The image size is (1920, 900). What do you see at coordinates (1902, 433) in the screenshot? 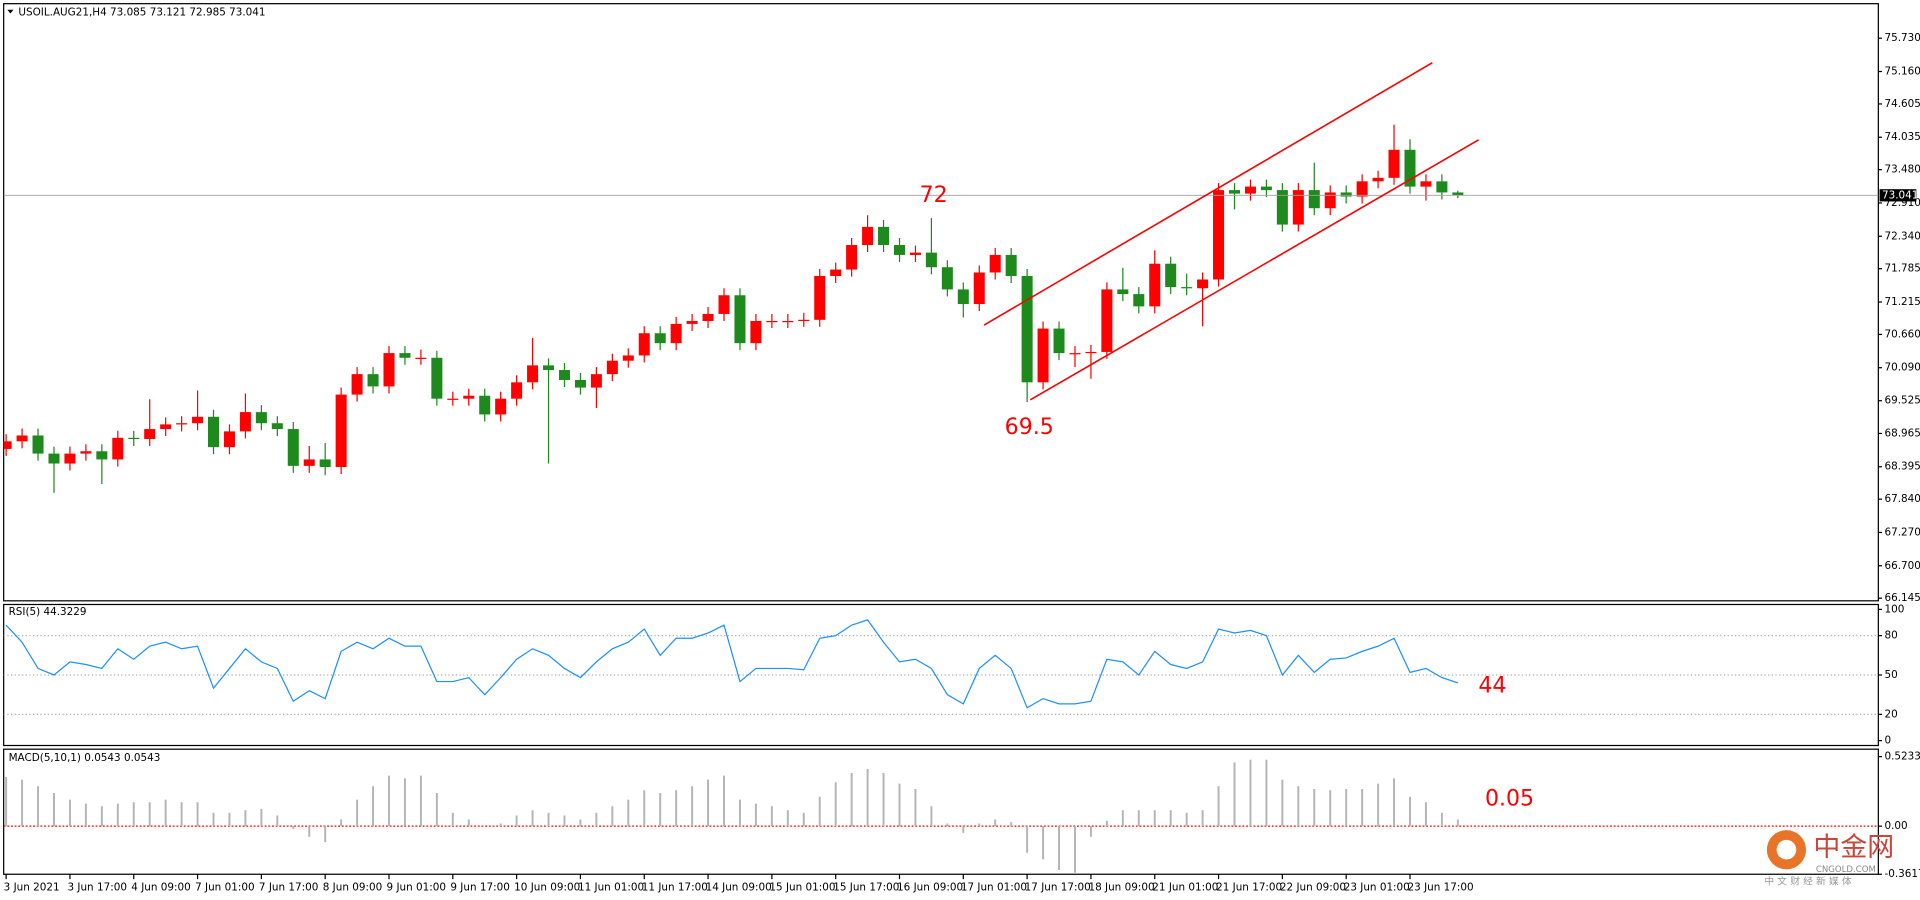
I see `y-tick-label: 68.965` at bounding box center [1902, 433].